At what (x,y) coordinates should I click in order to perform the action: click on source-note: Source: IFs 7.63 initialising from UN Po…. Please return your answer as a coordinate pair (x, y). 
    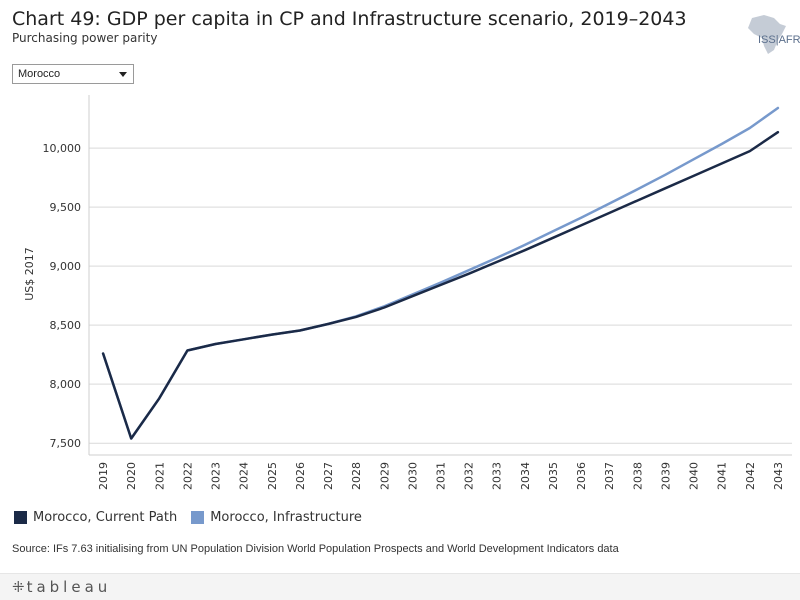
    Looking at the image, I should click on (315, 549).